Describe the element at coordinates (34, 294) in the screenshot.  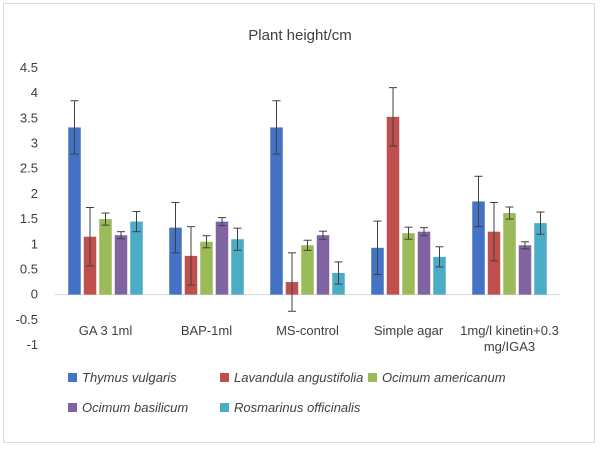
I see `y-tick-label: 0` at that location.